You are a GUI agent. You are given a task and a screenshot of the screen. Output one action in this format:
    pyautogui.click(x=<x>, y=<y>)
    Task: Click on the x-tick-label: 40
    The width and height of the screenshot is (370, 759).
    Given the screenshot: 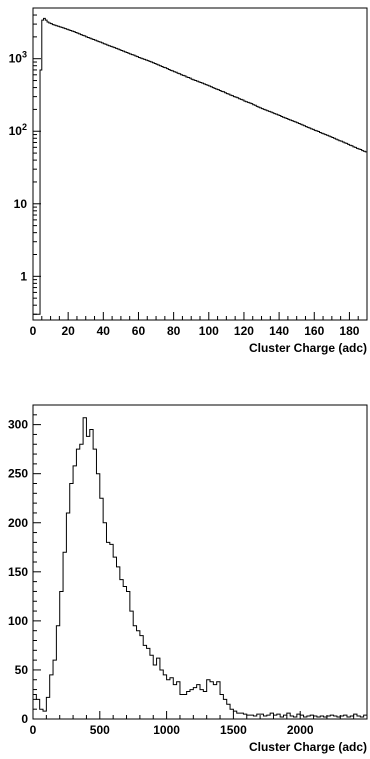 What is the action you would take?
    pyautogui.click(x=104, y=331)
    